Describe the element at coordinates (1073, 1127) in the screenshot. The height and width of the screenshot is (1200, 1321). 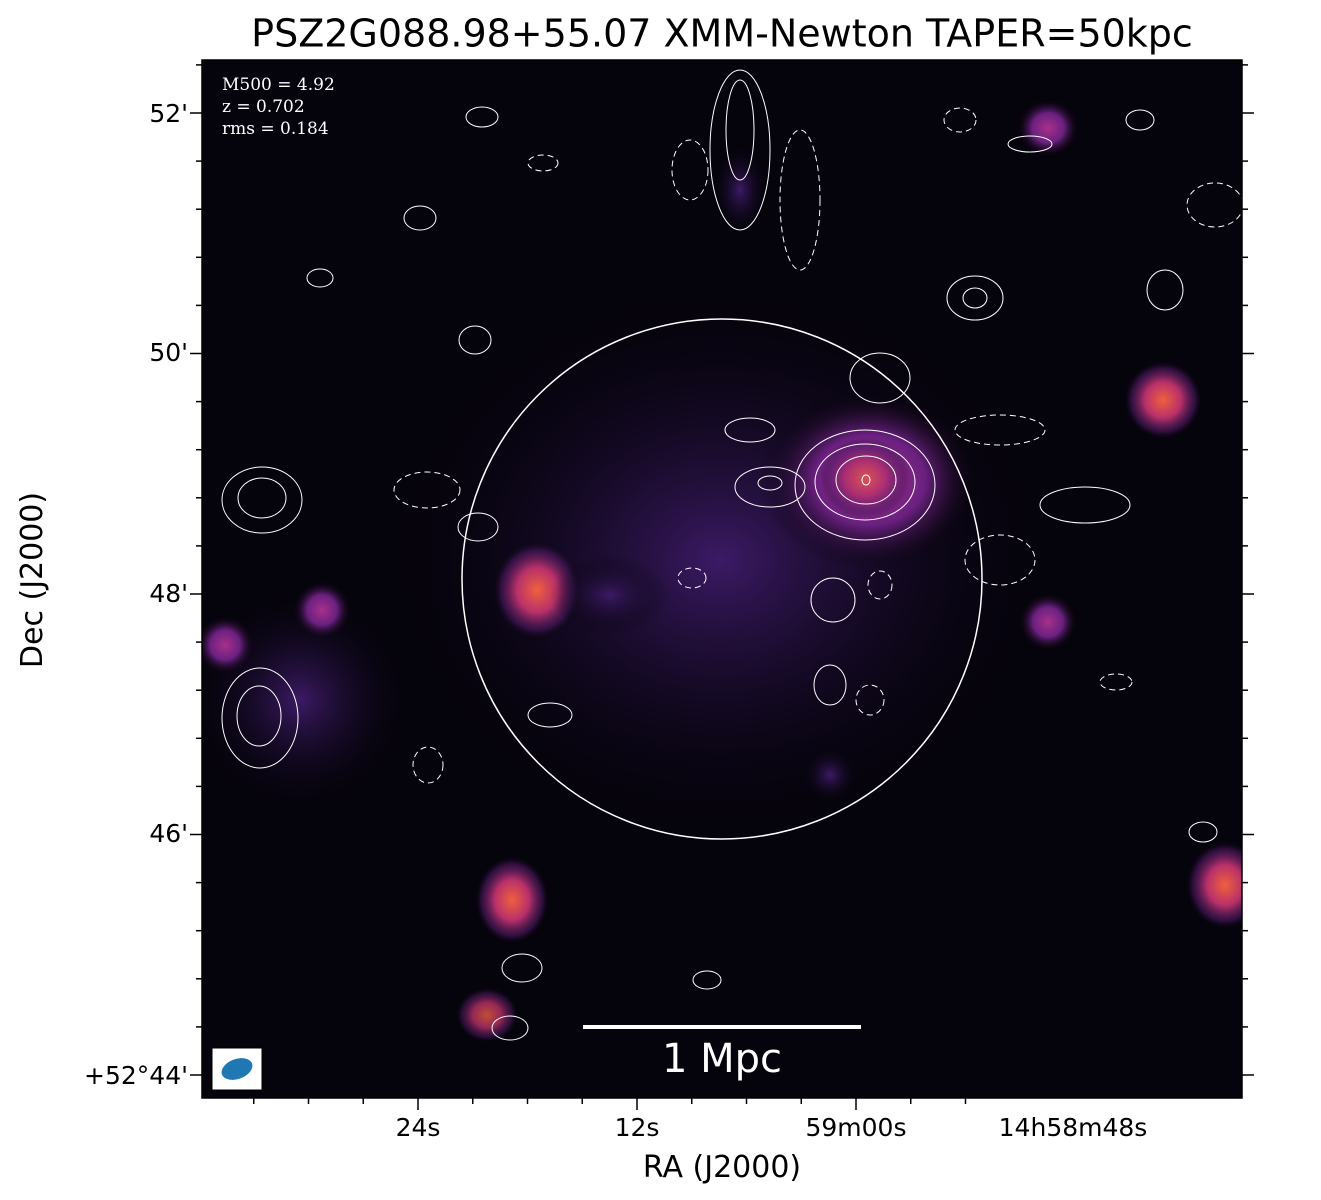
I see `x-tick-label: 14h58m48s` at that location.